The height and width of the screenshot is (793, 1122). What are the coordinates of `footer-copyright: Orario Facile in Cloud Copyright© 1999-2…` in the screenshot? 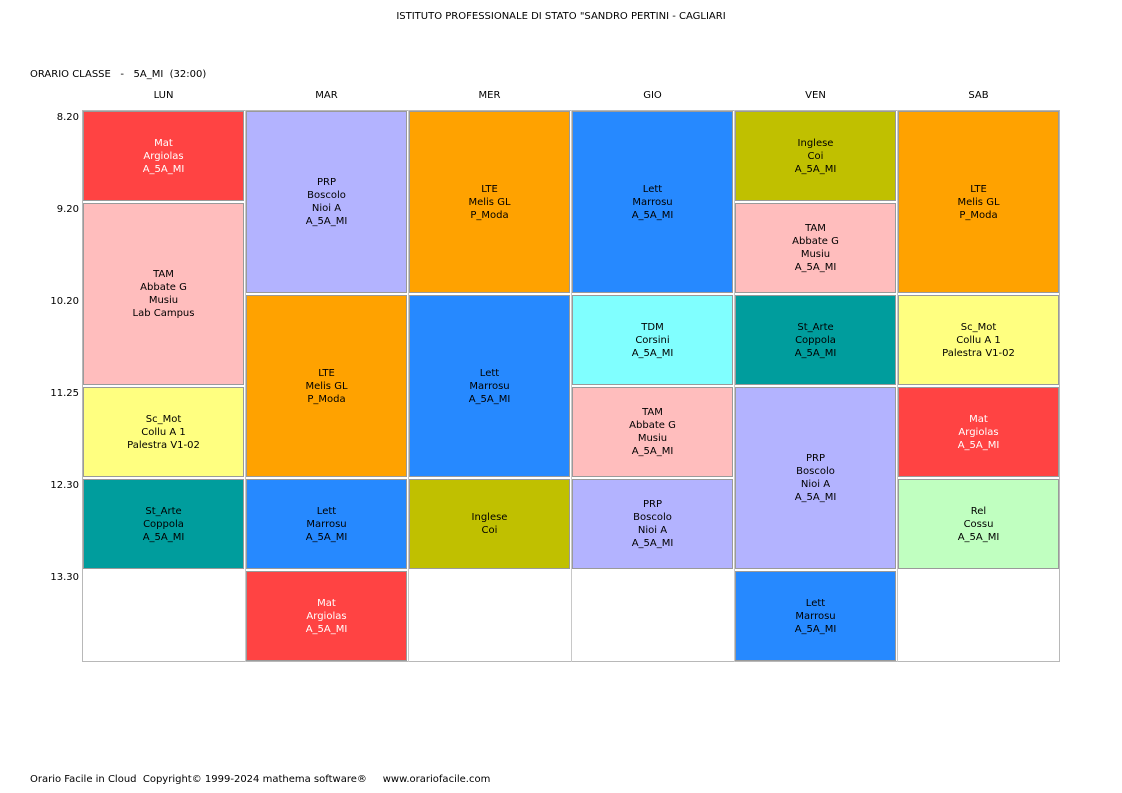 It's located at (260, 779).